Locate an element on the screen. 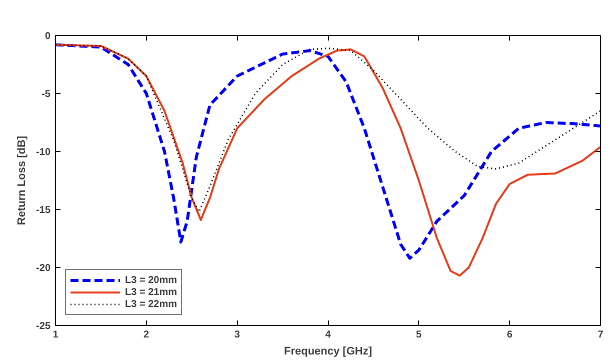 The width and height of the screenshot is (610, 360). x-tick-label: 2 is located at coordinates (147, 335).